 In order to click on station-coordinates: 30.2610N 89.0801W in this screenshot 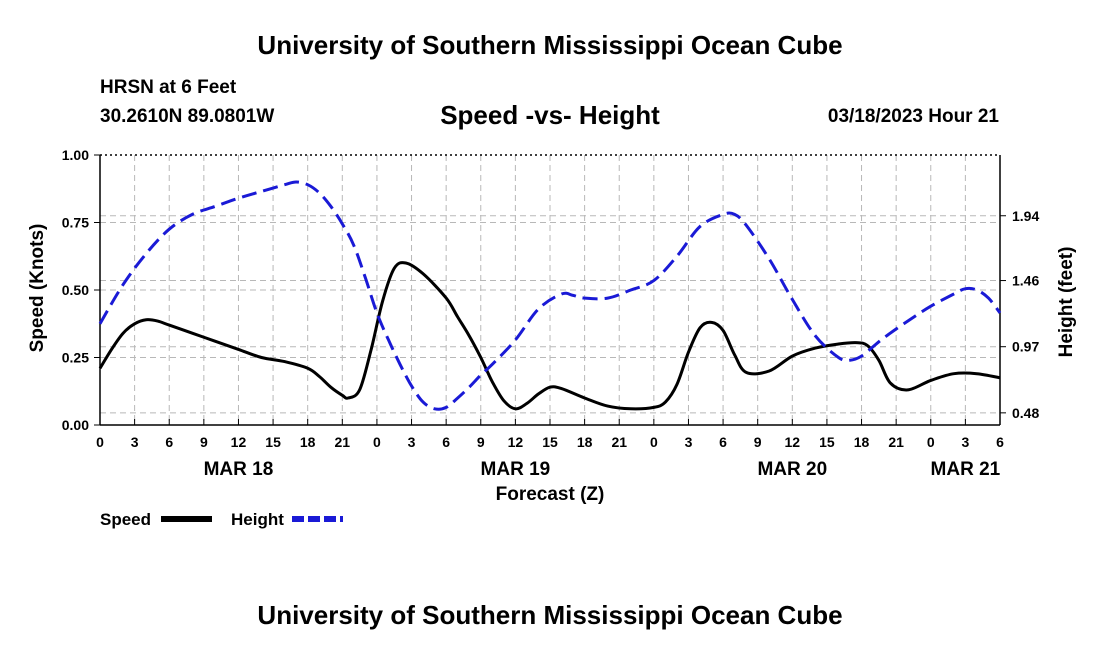, I will do `click(187, 116)`.